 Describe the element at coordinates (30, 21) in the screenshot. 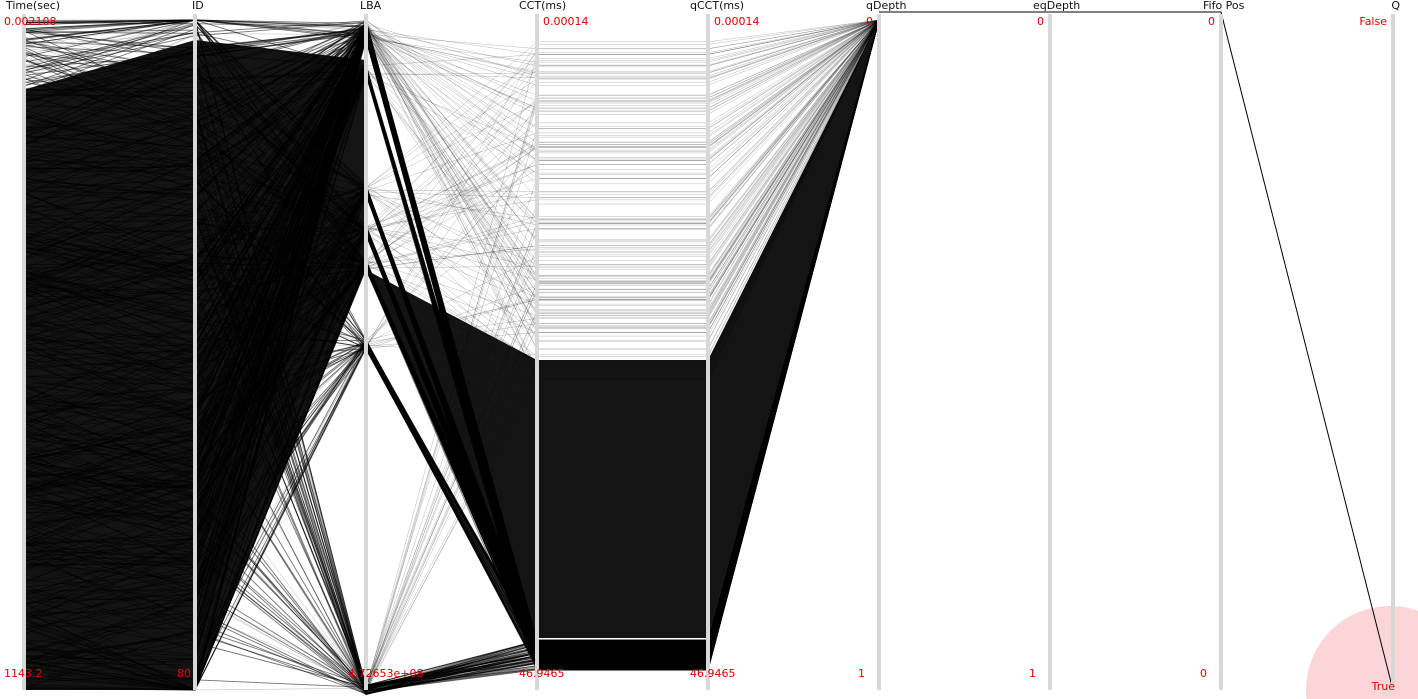

I see `axis-top-value: 0.002108` at that location.